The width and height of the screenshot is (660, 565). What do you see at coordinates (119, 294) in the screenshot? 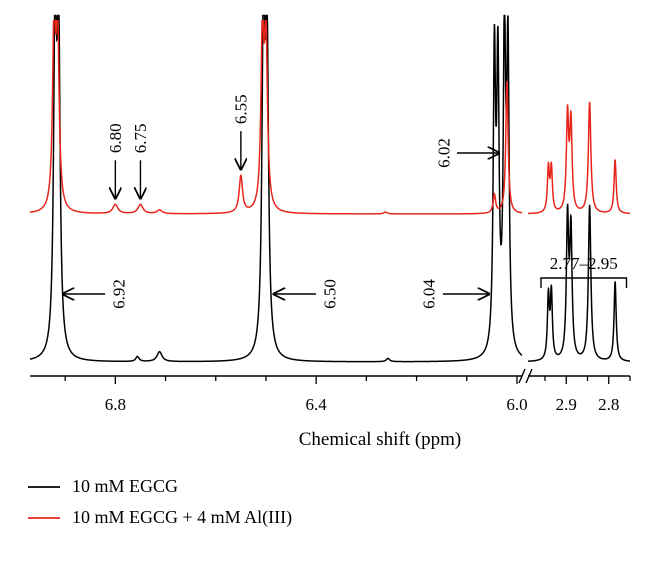
I see `label-black-6-92: 6.92` at bounding box center [119, 294].